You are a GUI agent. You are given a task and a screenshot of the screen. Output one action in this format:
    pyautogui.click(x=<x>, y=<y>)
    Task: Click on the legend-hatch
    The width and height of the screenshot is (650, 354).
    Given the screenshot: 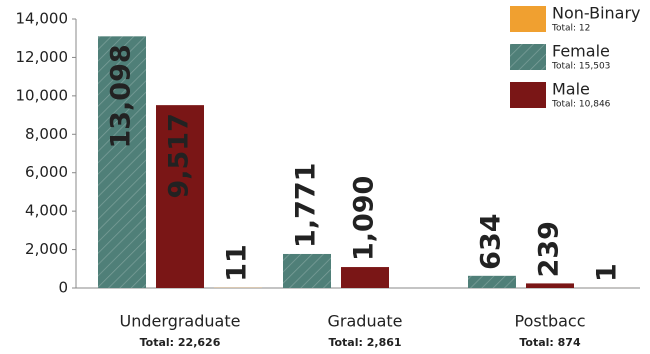 What is the action you would take?
    pyautogui.click(x=528, y=57)
    